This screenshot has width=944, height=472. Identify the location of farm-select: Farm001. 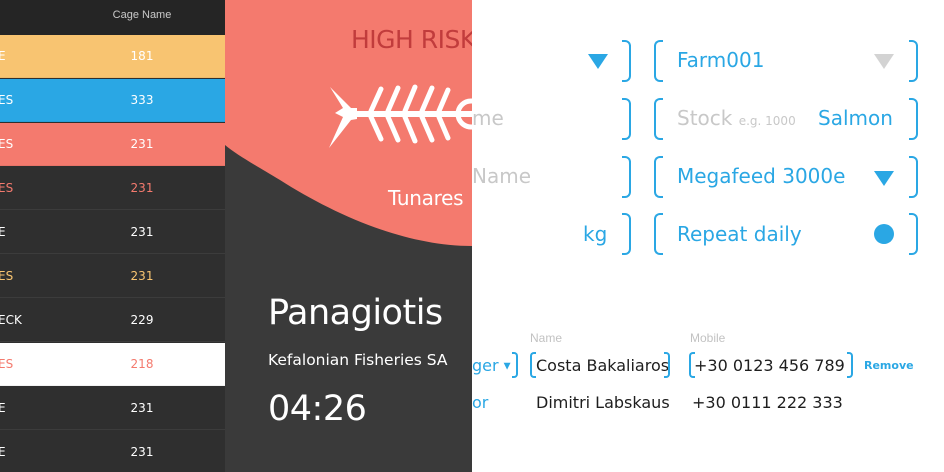
(721, 60).